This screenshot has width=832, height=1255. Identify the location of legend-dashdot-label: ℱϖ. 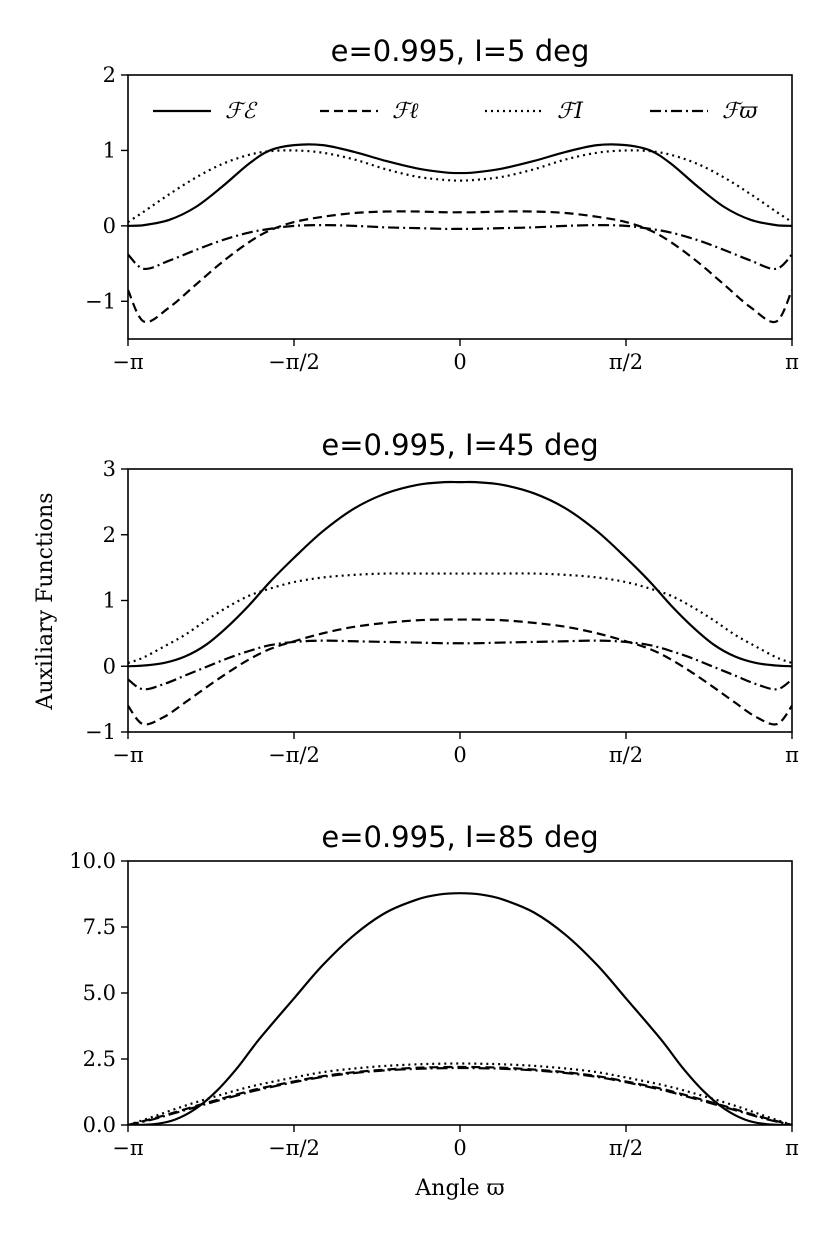
(740, 111).